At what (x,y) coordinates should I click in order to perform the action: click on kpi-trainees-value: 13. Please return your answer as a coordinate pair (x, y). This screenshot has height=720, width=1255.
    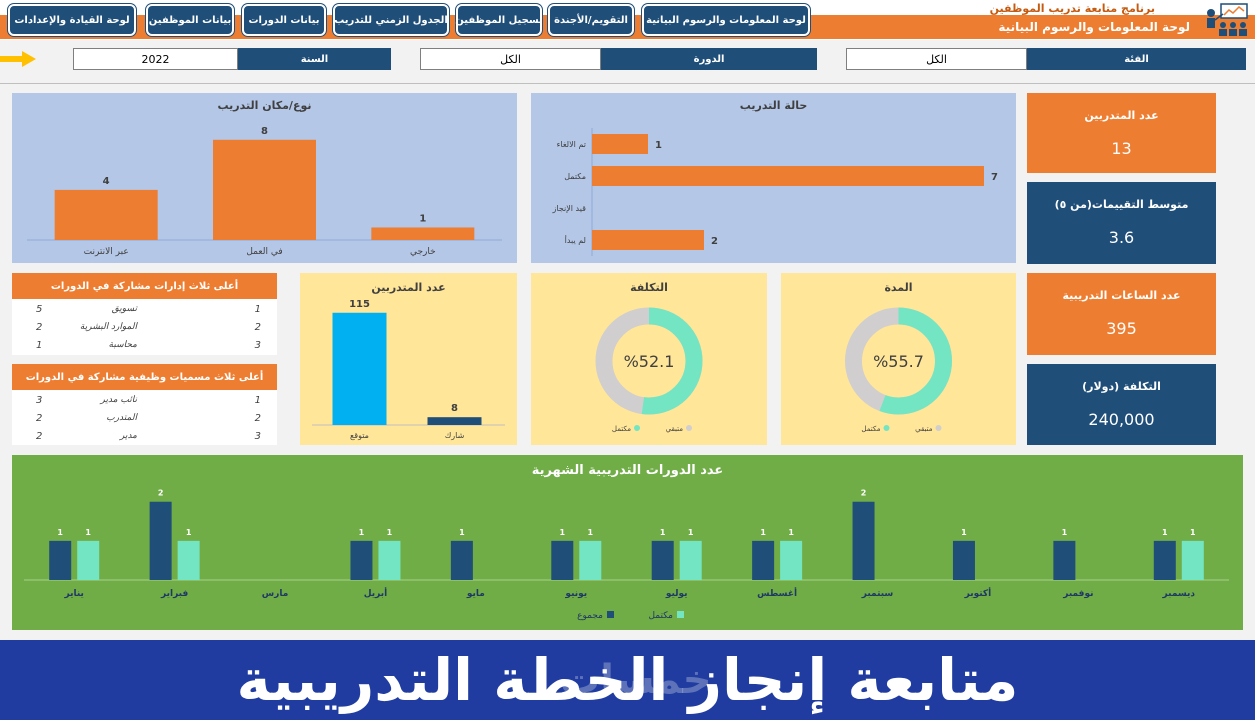
    Looking at the image, I should click on (1121, 148).